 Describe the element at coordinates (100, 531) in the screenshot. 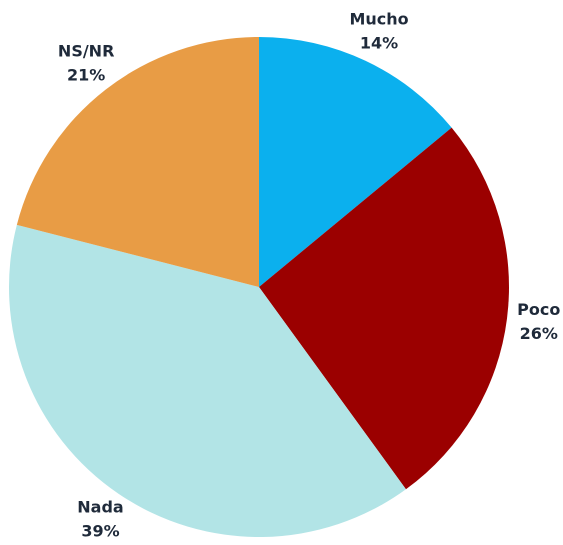

I see `slice-value-label: 39%` at that location.